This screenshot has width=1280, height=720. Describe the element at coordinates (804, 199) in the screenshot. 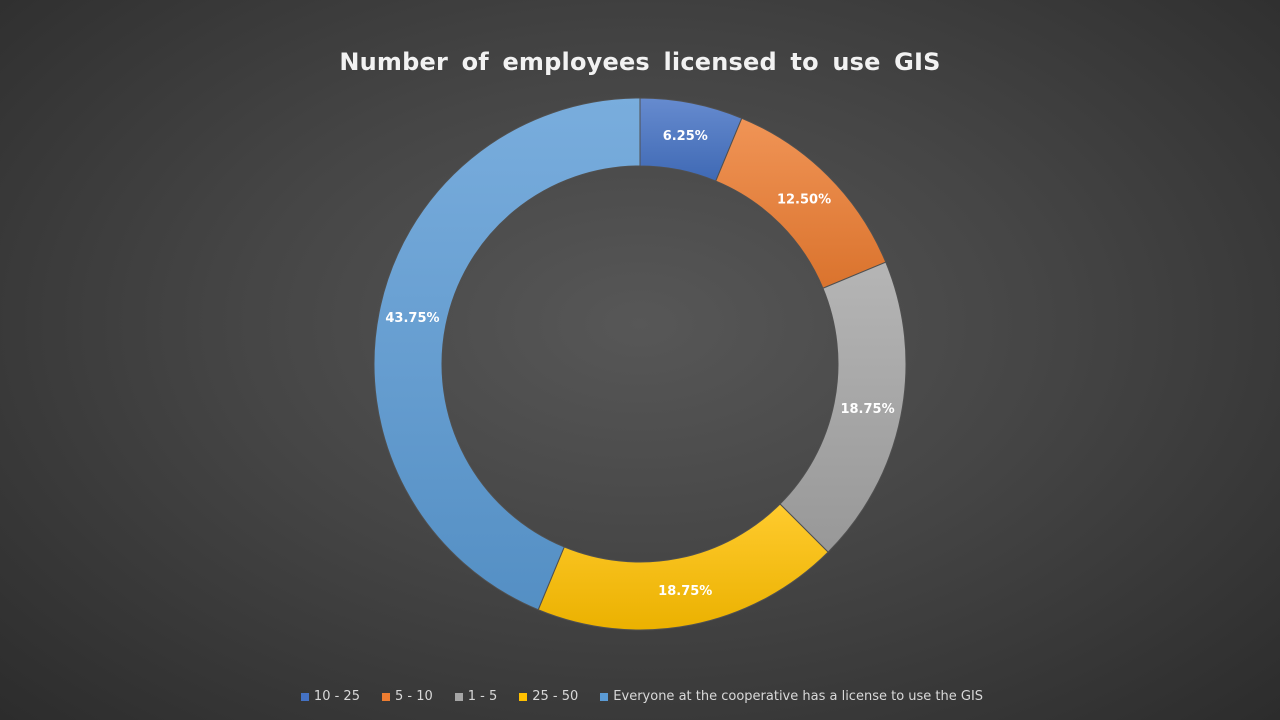

I see `data-label-2: 12.50%` at that location.